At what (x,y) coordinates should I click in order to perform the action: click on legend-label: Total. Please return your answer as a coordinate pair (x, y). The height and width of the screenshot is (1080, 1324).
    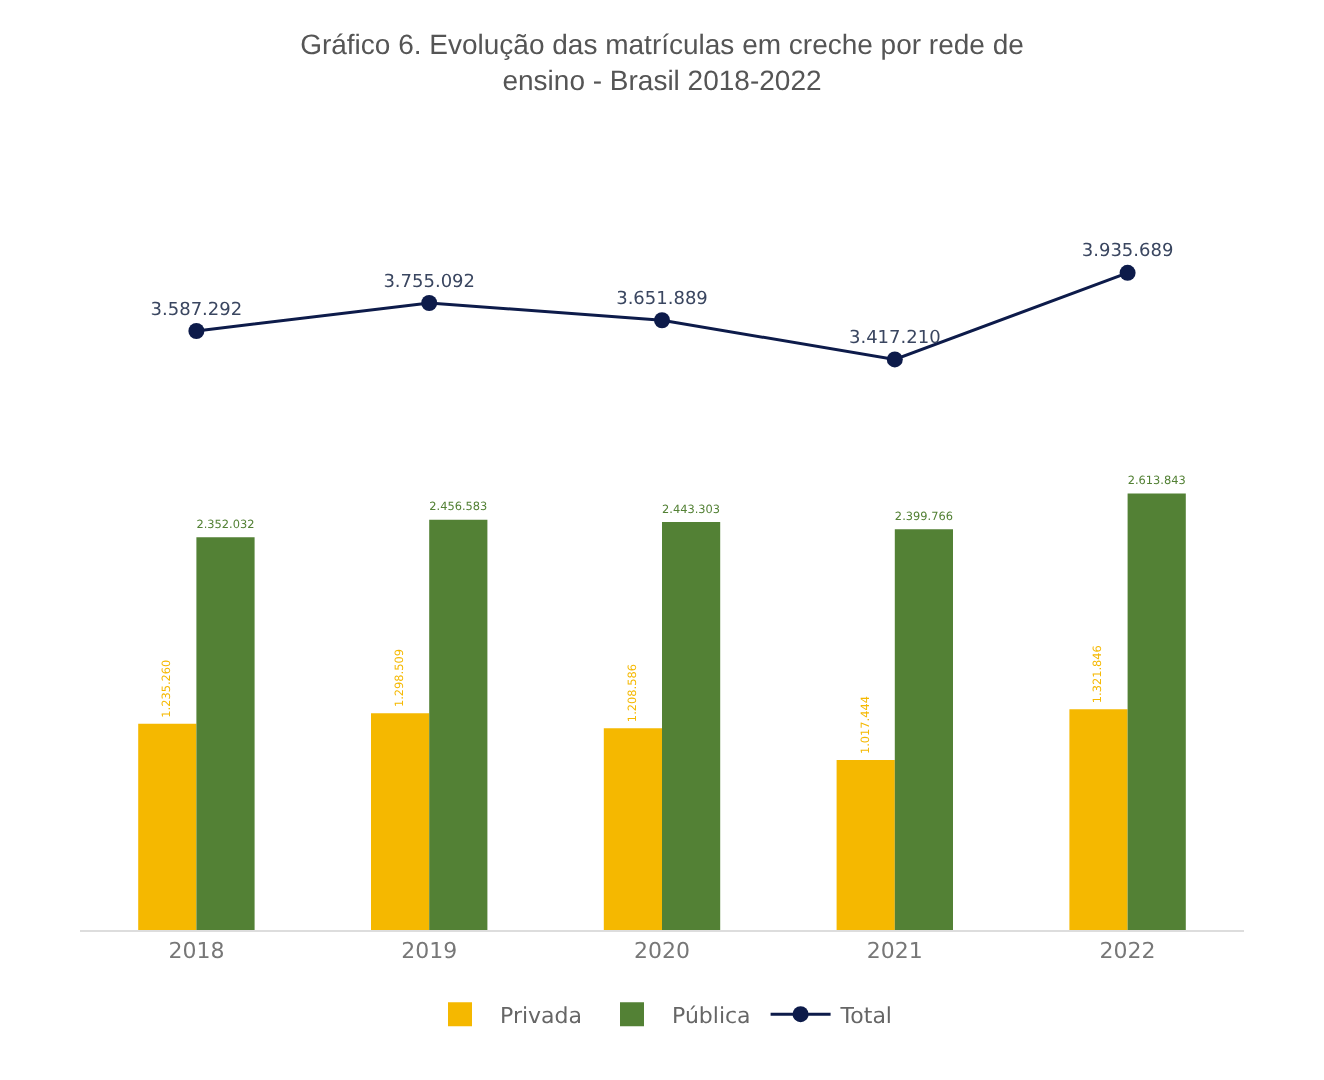
    Looking at the image, I should click on (865, 1015).